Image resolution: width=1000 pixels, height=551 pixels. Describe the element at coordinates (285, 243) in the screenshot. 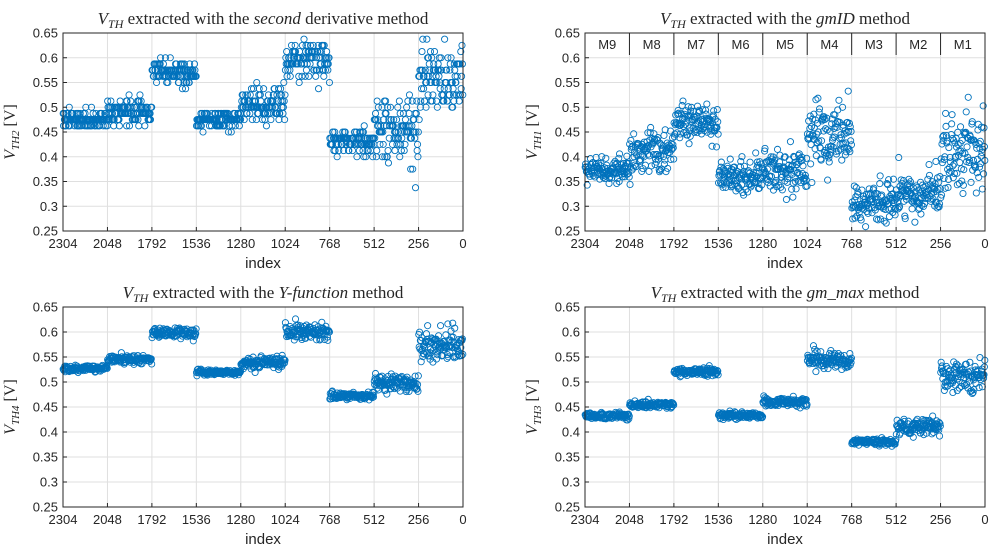

I see `x-tick-label: 1024` at that location.